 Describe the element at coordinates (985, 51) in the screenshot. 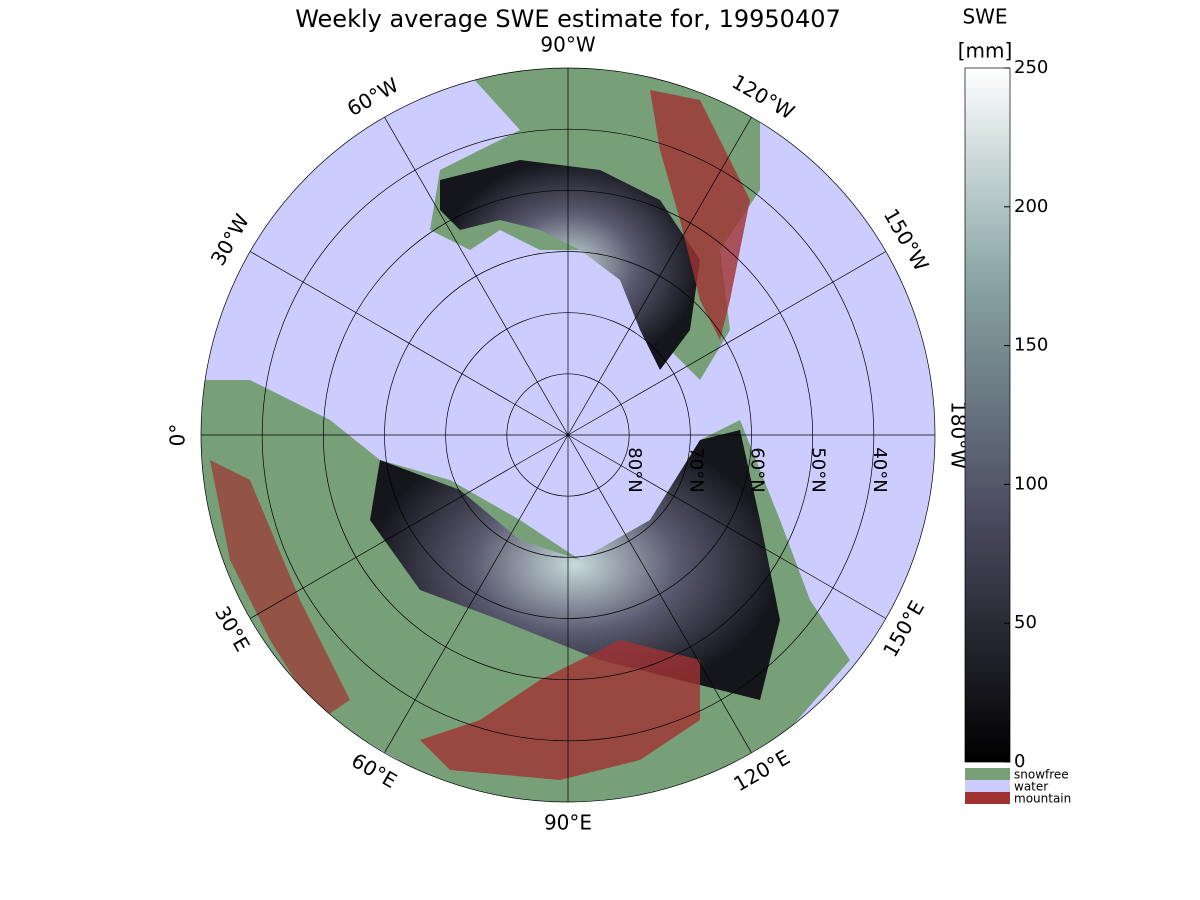

I see `colorbar-unit: [mm]` at that location.